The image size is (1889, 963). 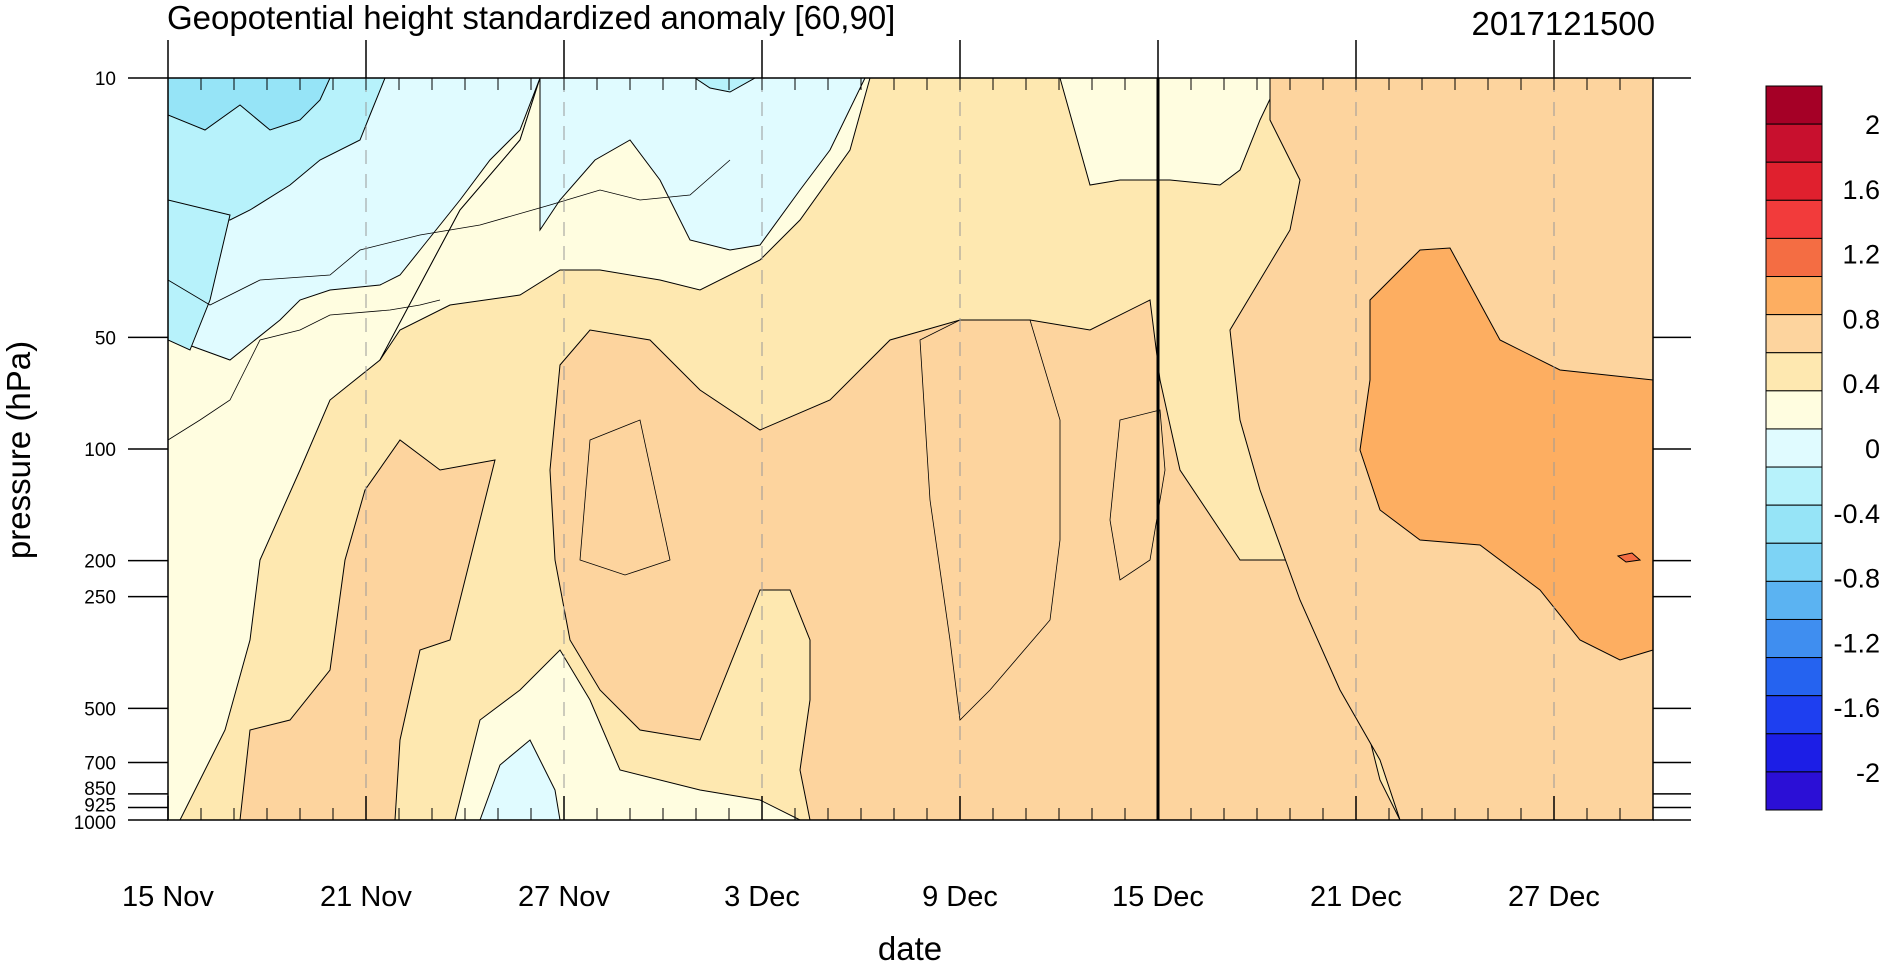 I want to click on colorbar-label: -1.2, so click(x=1856, y=643).